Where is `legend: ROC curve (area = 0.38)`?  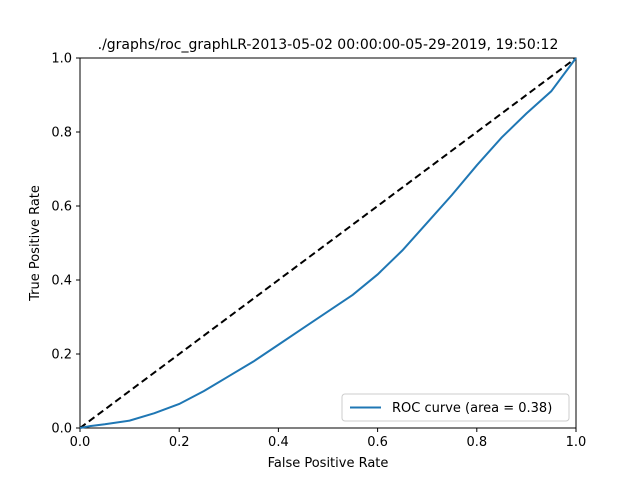 legend: ROC curve (area = 0.38) is located at coordinates (455, 407).